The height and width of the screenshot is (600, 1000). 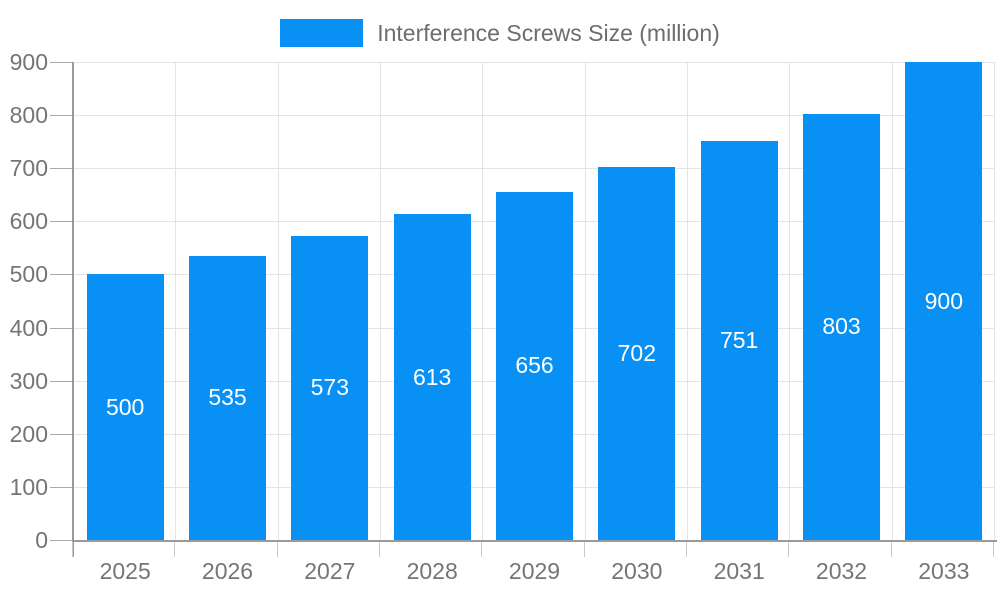 I want to click on legend-swatch, so click(x=322, y=33).